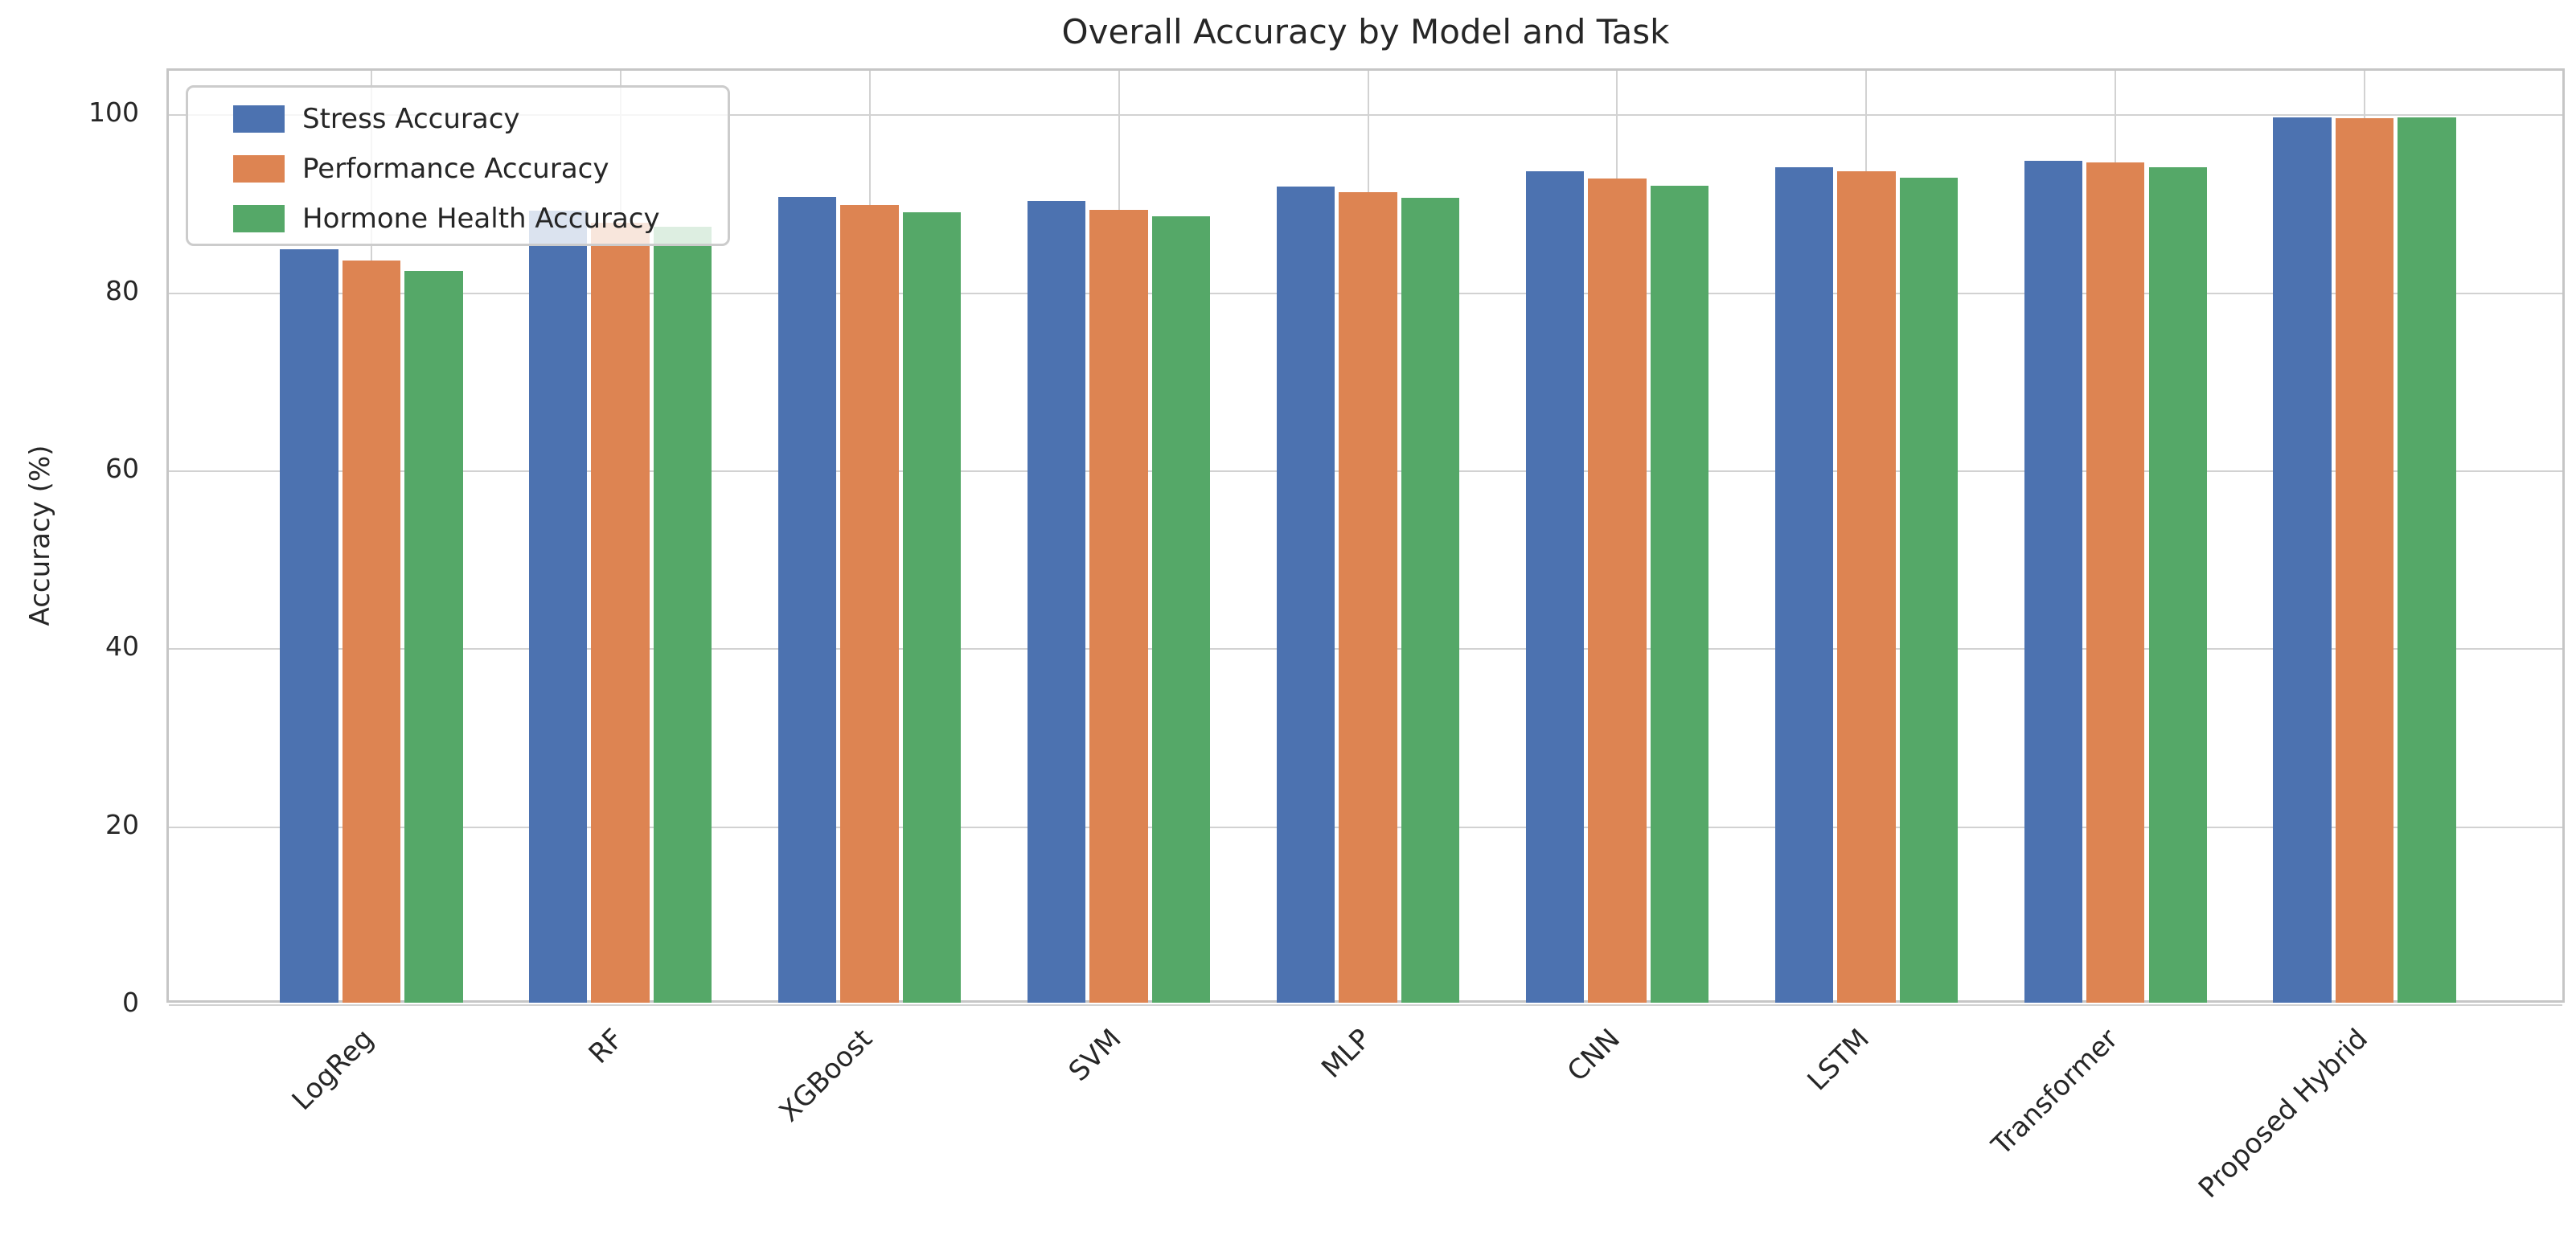 The width and height of the screenshot is (2576, 1260). What do you see at coordinates (2115, 582) in the screenshot?
I see `bar-transformer-s1` at bounding box center [2115, 582].